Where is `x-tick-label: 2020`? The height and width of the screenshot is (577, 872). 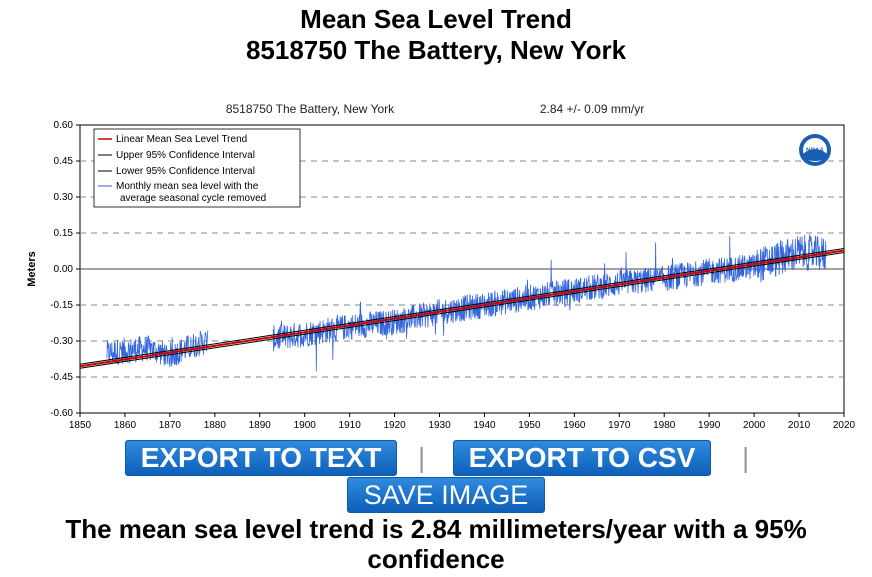
x-tick-label: 2020 is located at coordinates (844, 425).